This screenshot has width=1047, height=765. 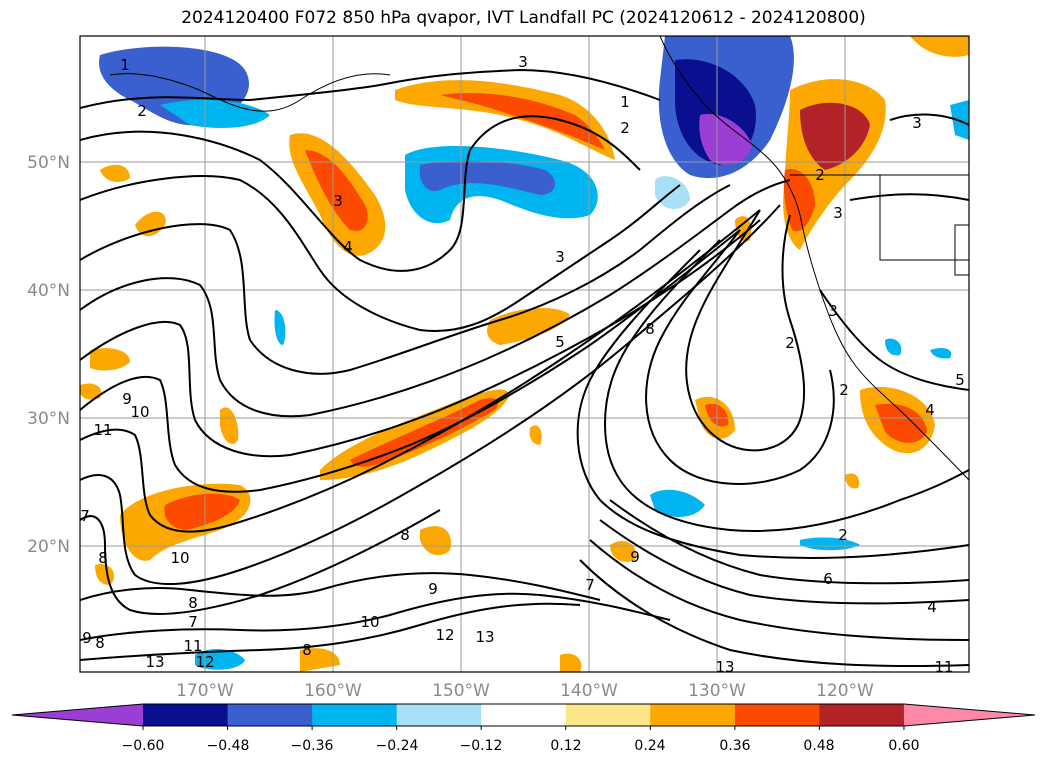 What do you see at coordinates (525, 691) in the screenshot?
I see `longitude-labels: 170°W 160°W 150°W 140°W 130°W 120°W` at bounding box center [525, 691].